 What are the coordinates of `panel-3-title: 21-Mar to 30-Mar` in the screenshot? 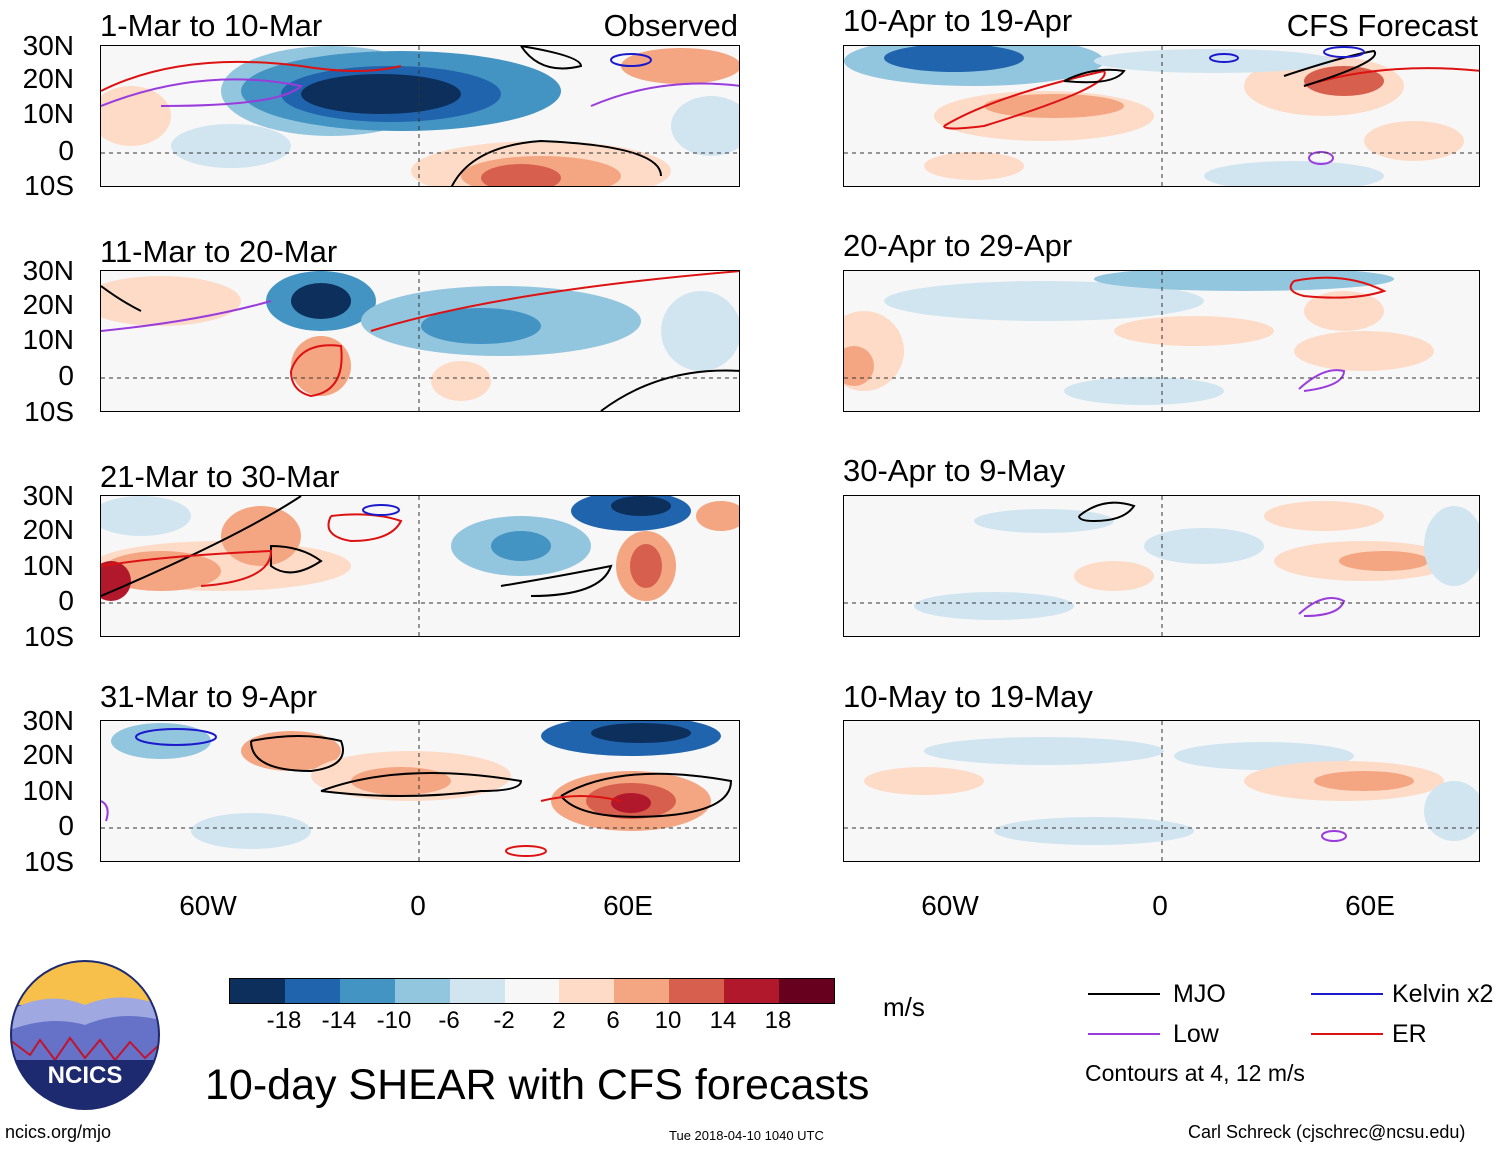 It's located at (220, 476).